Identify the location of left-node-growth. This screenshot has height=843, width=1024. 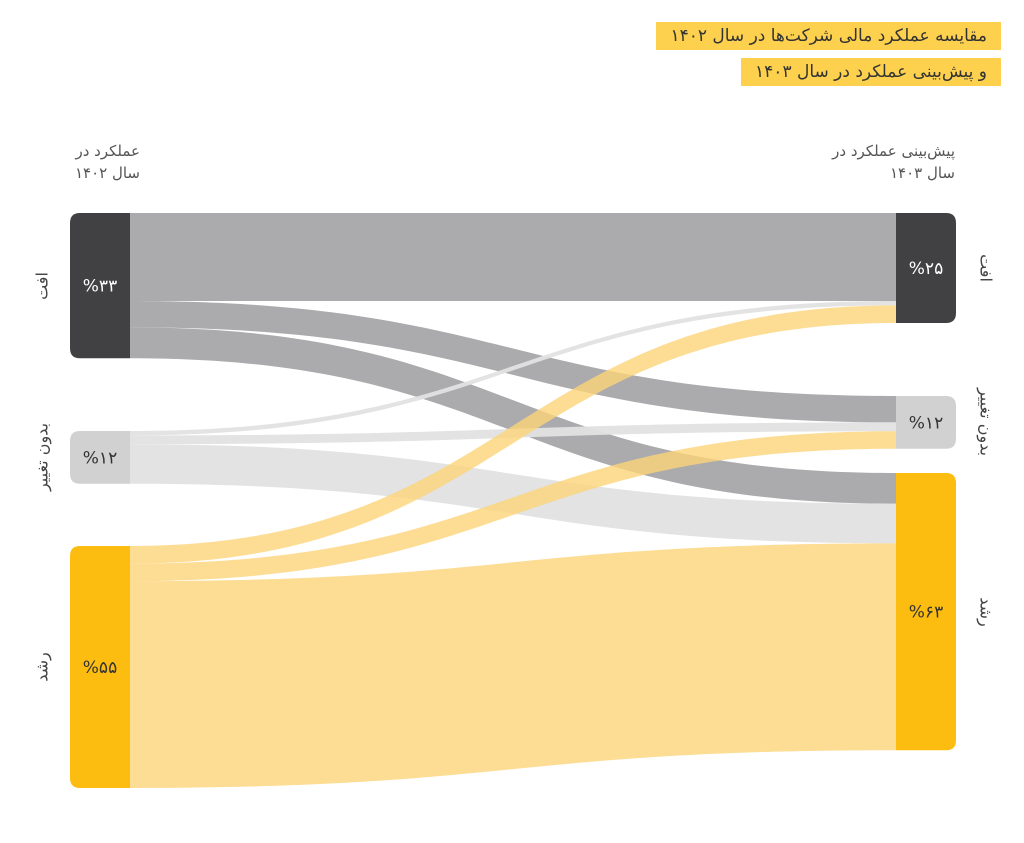
(100, 667).